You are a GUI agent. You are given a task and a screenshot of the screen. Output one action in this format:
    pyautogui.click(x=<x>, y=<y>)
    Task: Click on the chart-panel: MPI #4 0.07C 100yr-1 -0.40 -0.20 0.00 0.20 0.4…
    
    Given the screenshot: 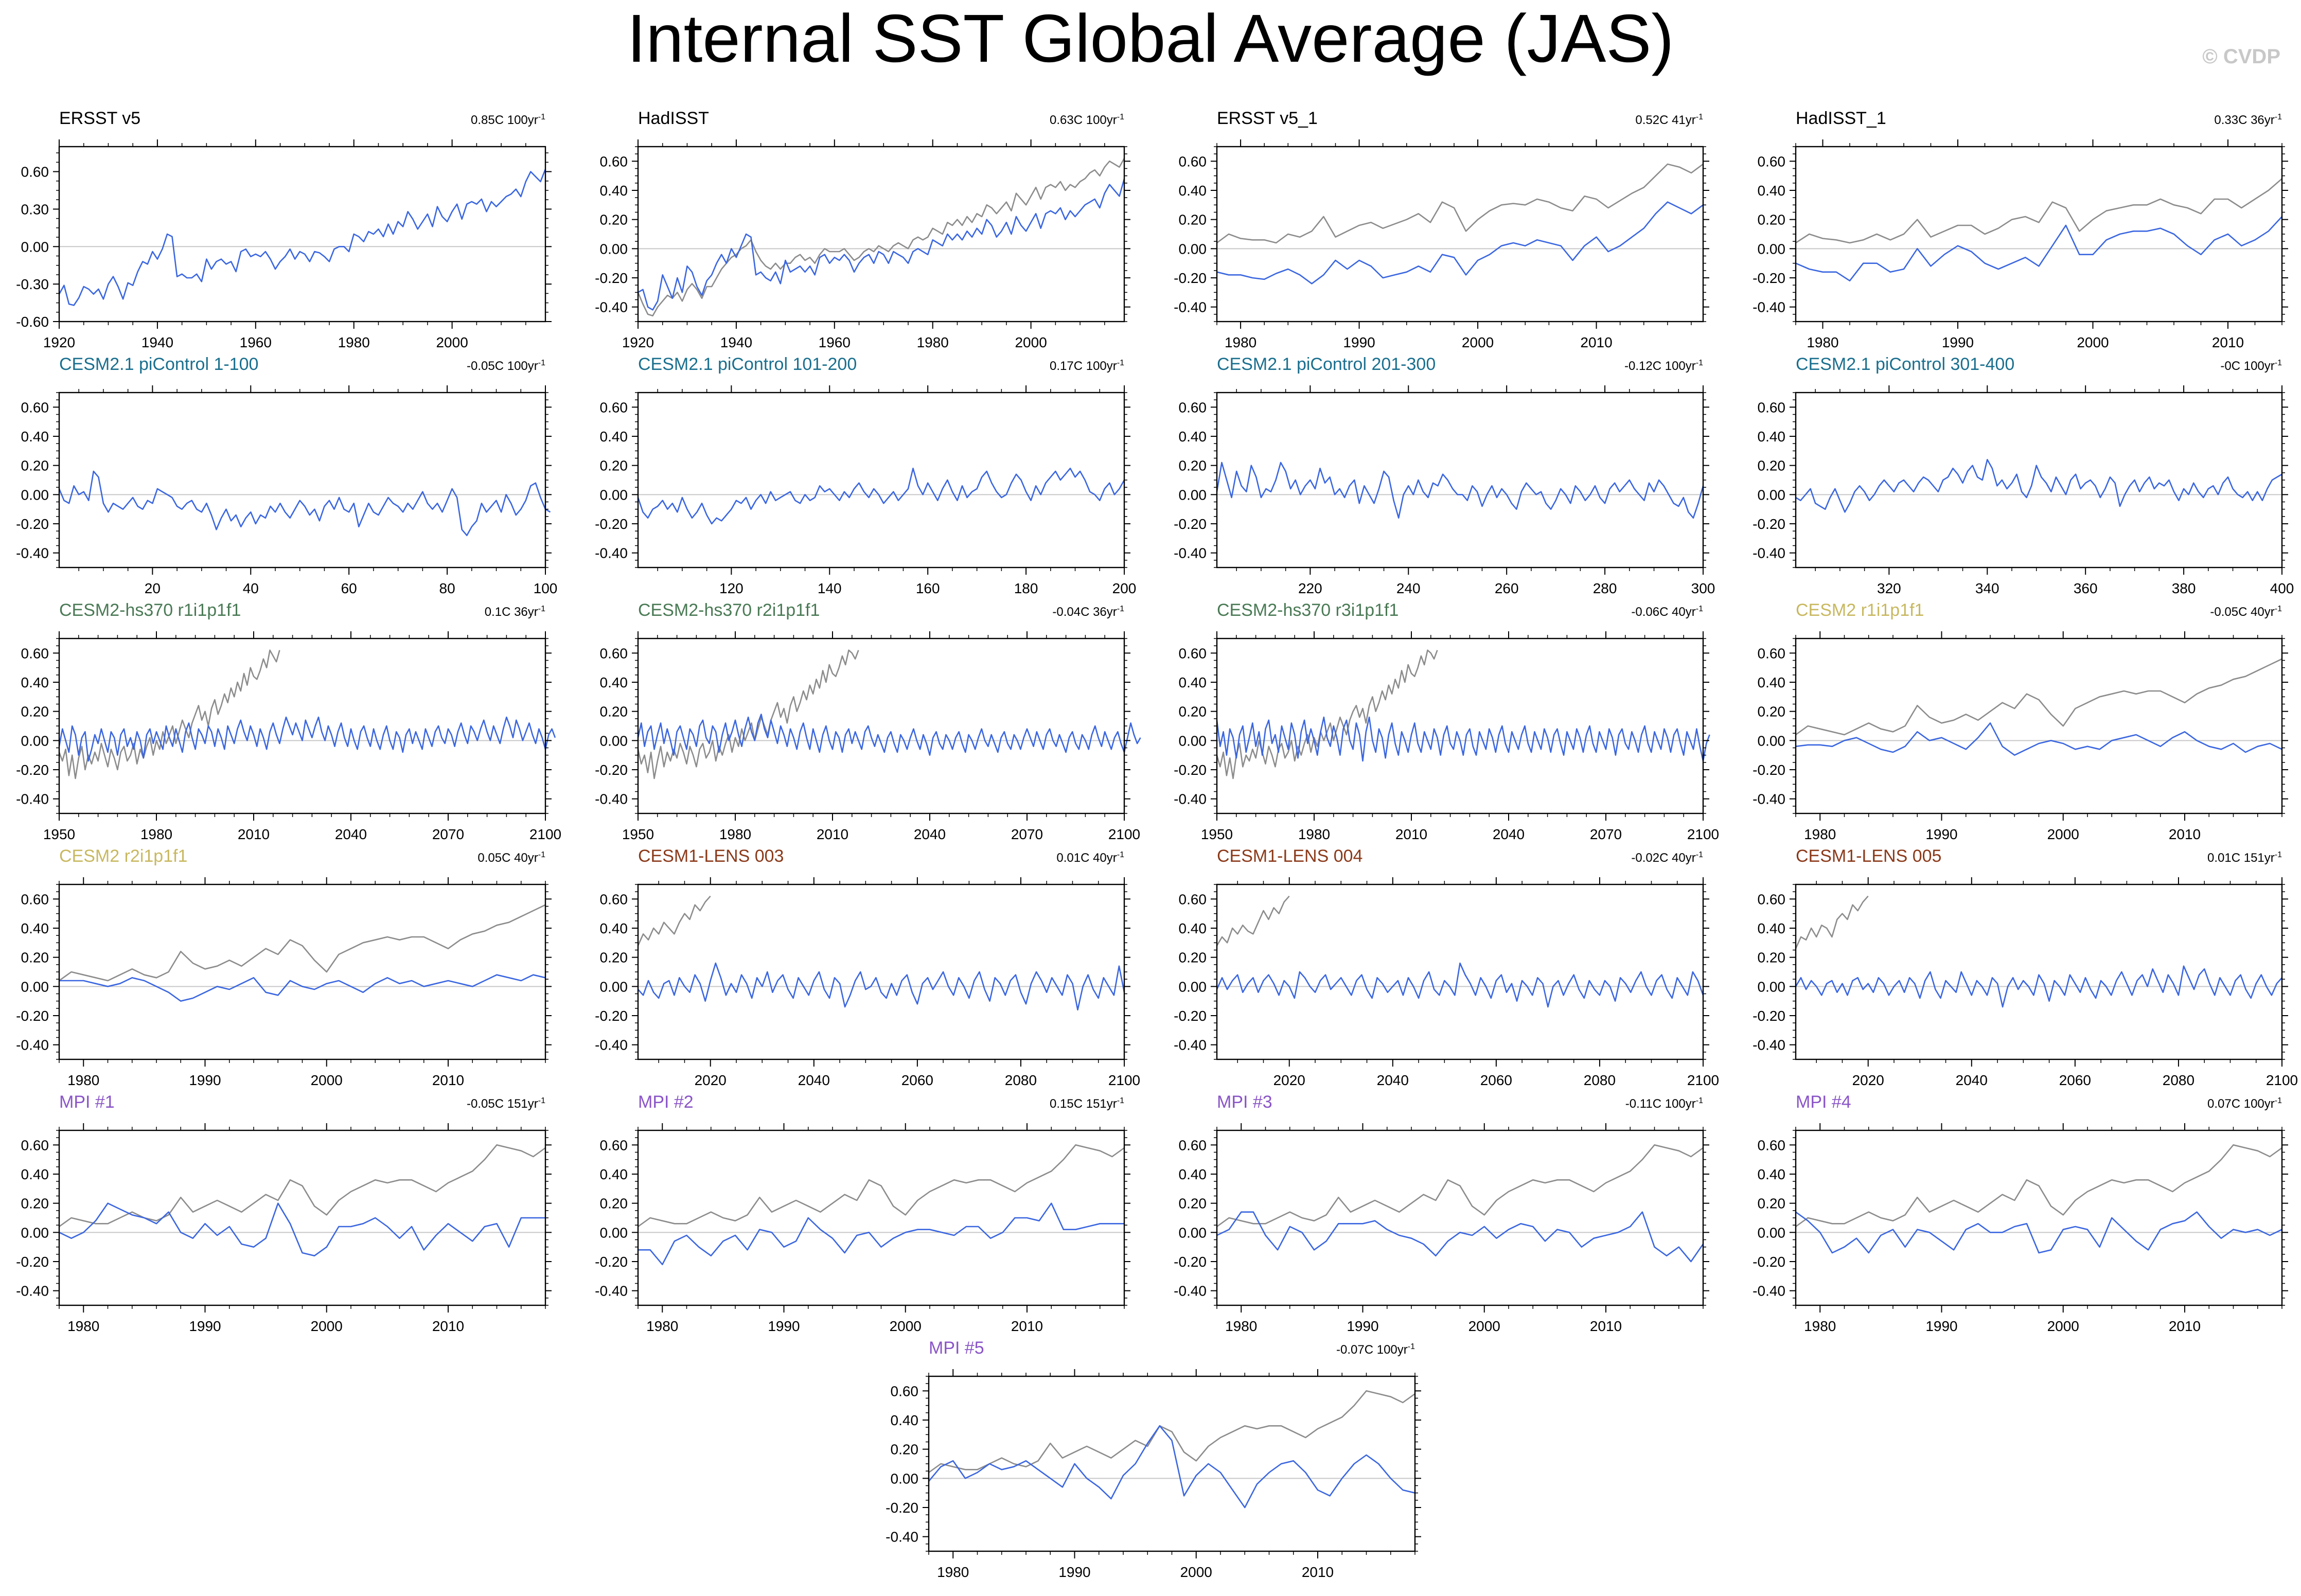 What is the action you would take?
    pyautogui.click(x=2013, y=1215)
    